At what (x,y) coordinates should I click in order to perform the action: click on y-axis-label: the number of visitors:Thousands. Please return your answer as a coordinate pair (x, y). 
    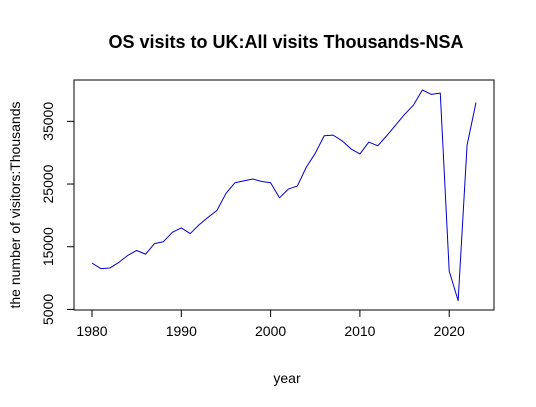
    Looking at the image, I should click on (15, 205).